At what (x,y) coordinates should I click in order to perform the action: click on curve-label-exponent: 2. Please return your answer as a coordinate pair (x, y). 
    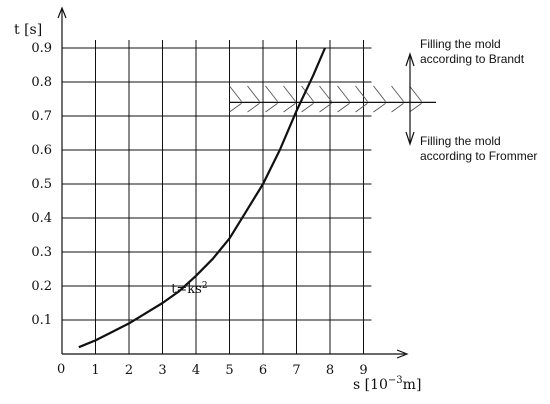
    Looking at the image, I should click on (205, 286).